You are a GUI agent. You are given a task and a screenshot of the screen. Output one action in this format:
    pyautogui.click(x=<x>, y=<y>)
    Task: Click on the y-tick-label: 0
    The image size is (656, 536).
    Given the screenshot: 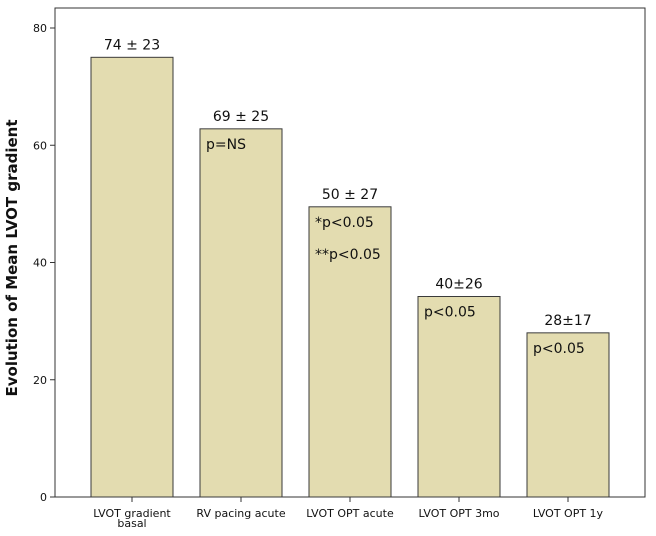 What is the action you would take?
    pyautogui.click(x=43, y=497)
    